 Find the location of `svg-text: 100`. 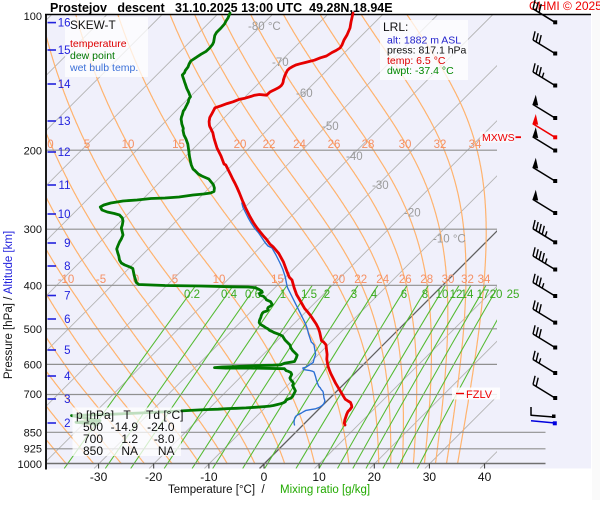

svg-text: 100 is located at coordinates (33, 17).